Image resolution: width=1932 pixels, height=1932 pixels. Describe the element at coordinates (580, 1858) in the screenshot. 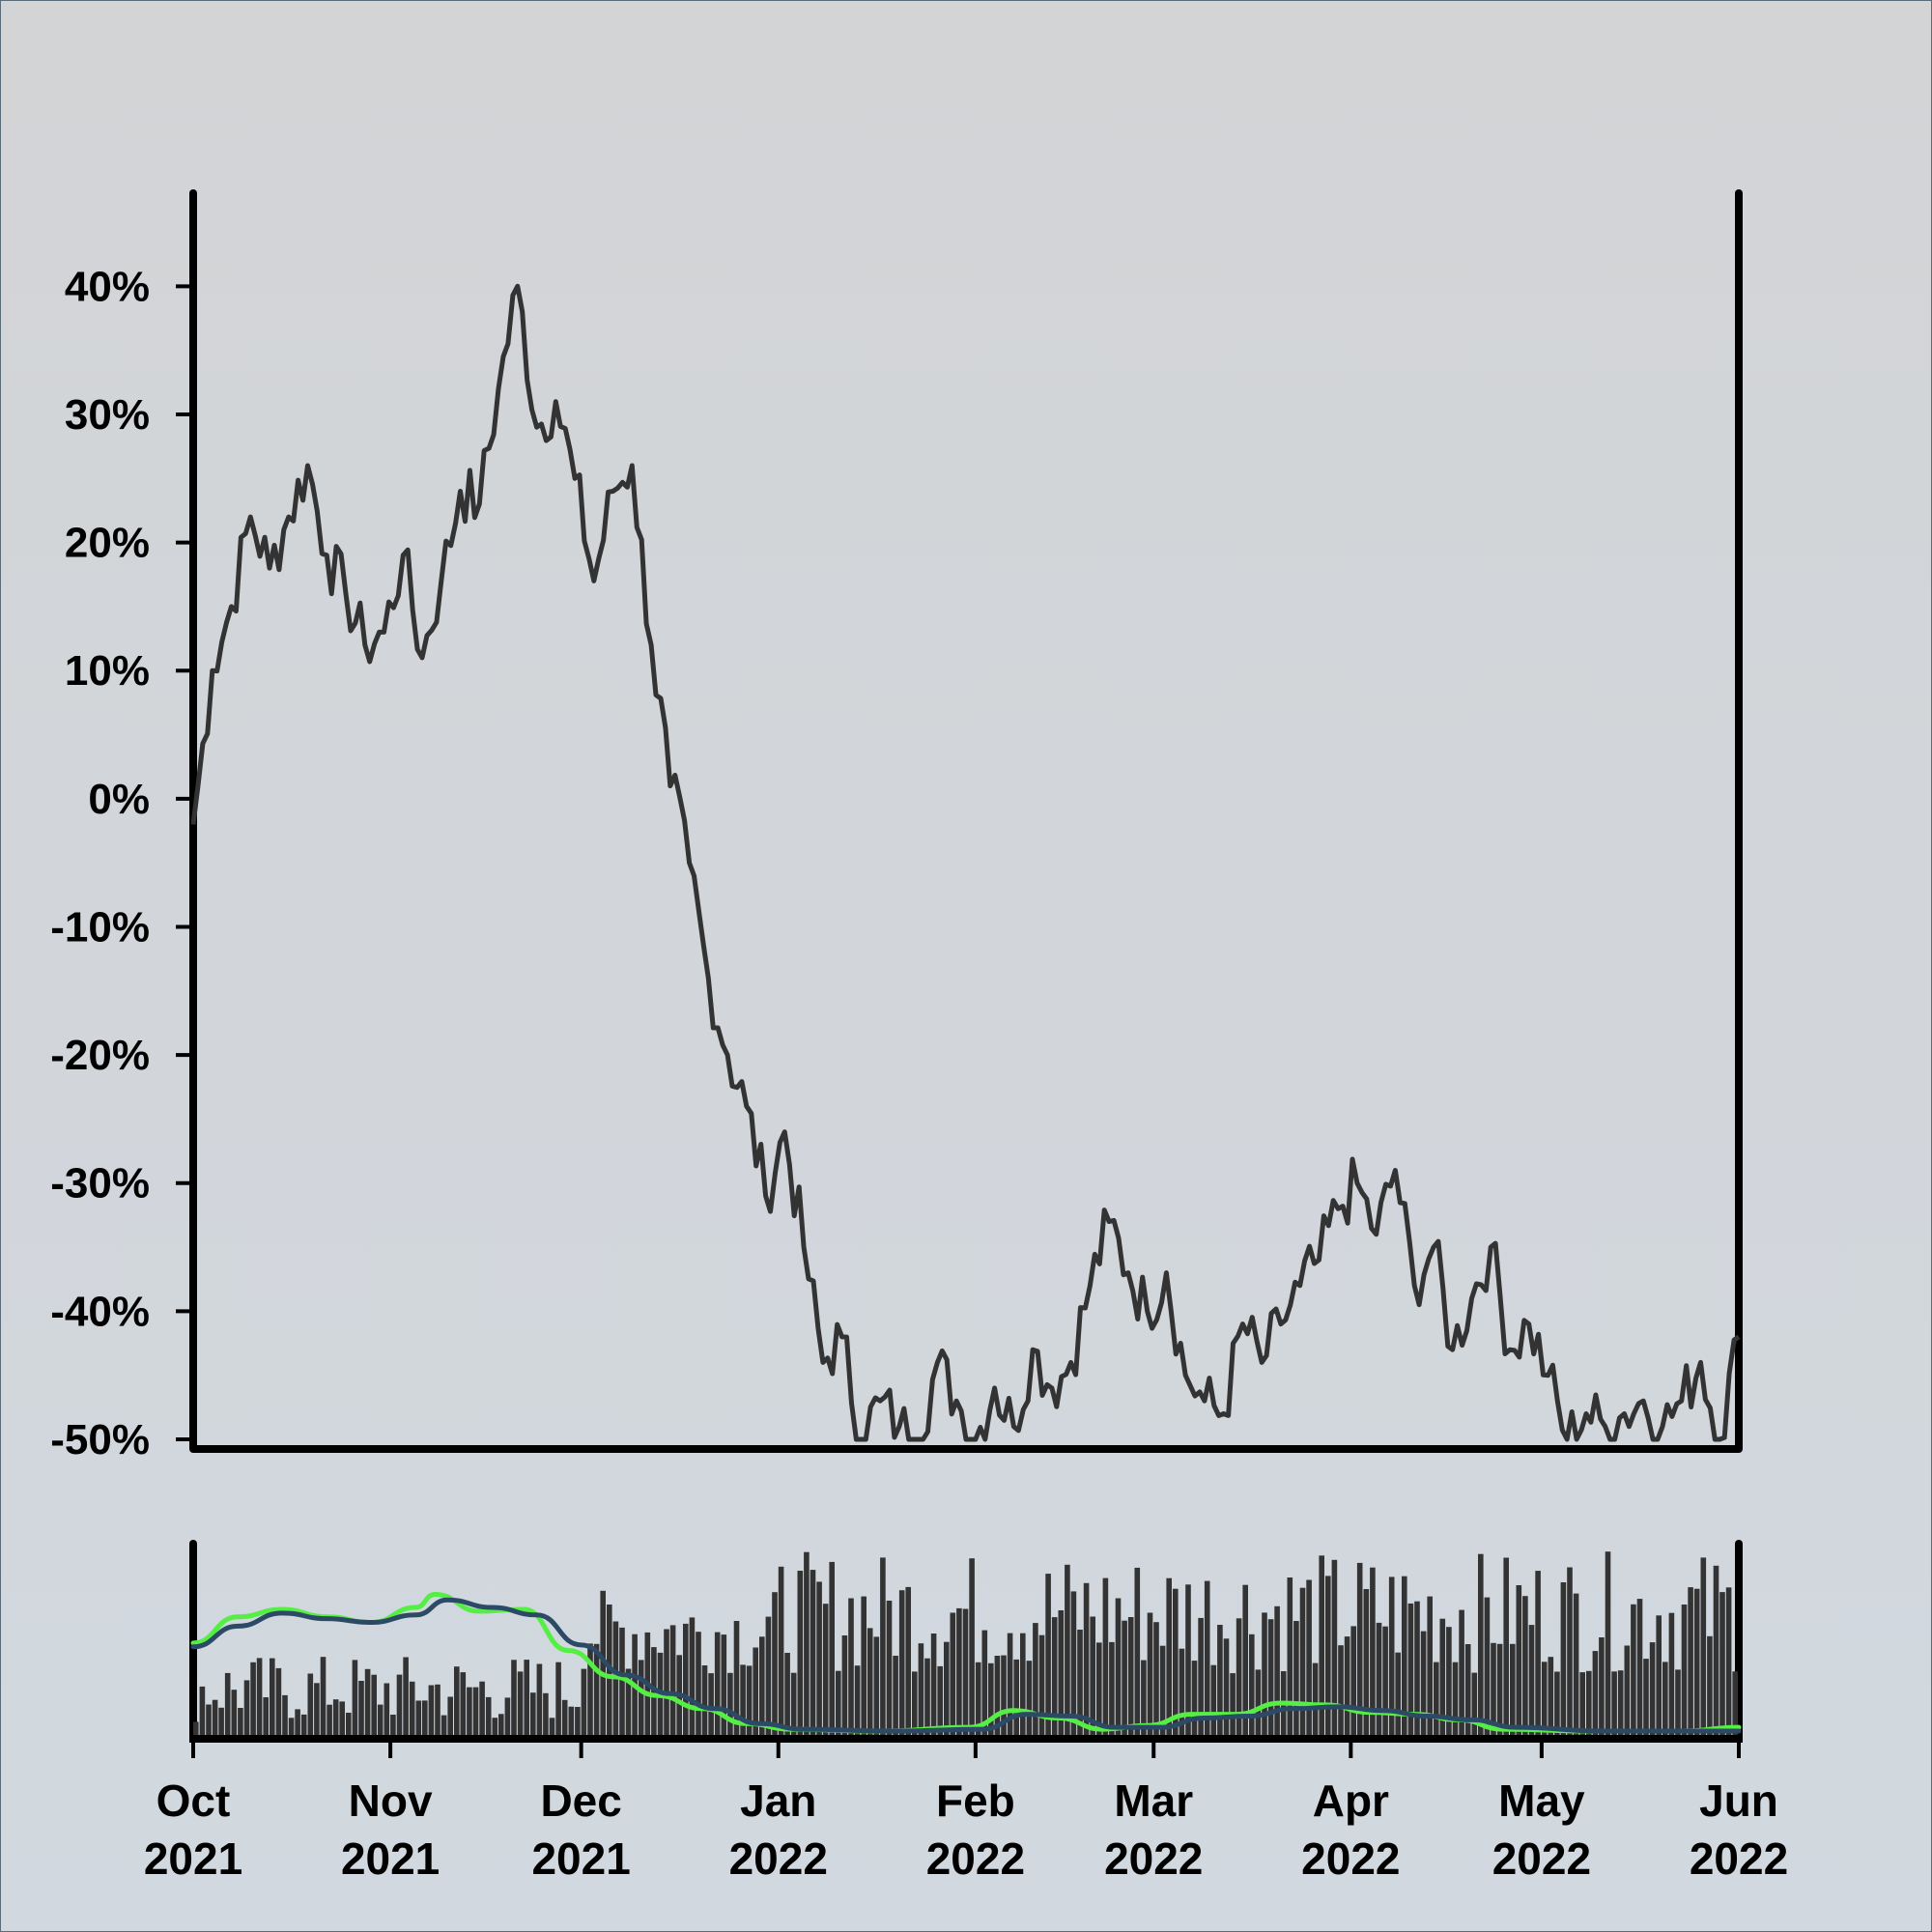

I see `x-tick-year-label: 2021` at that location.